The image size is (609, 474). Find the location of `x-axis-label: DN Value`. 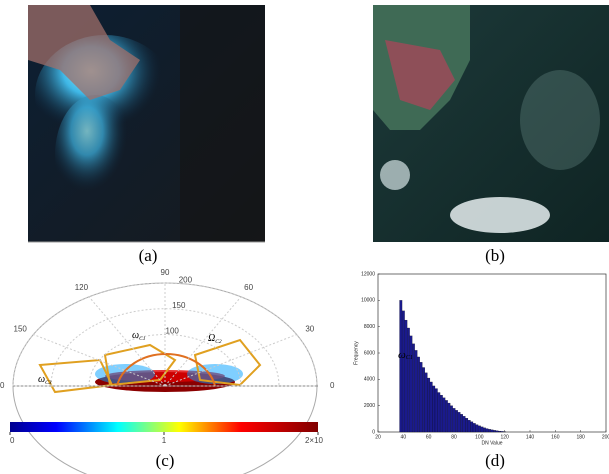

x-axis-label: DN Value is located at coordinates (491, 443).